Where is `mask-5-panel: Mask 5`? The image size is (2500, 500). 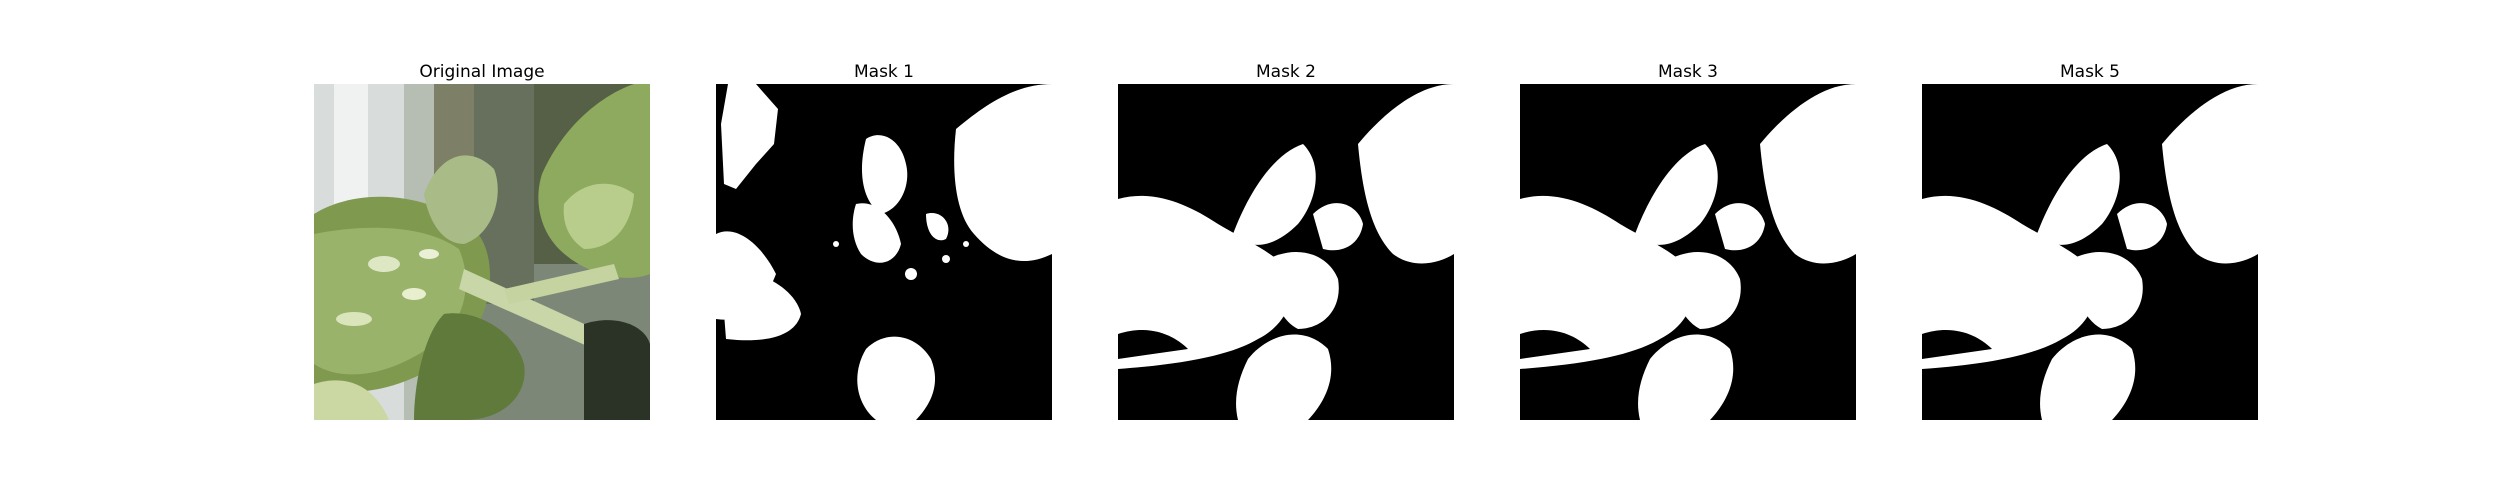
mask-5-panel: Mask 5 is located at coordinates (2090, 240).